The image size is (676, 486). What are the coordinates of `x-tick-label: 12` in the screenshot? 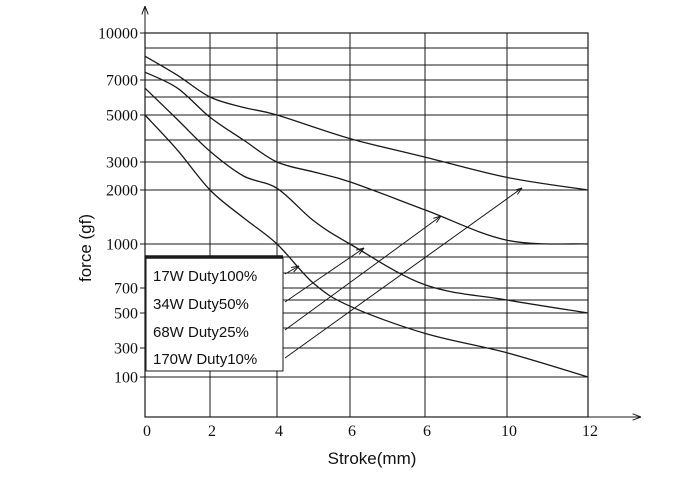 It's located at (590, 431).